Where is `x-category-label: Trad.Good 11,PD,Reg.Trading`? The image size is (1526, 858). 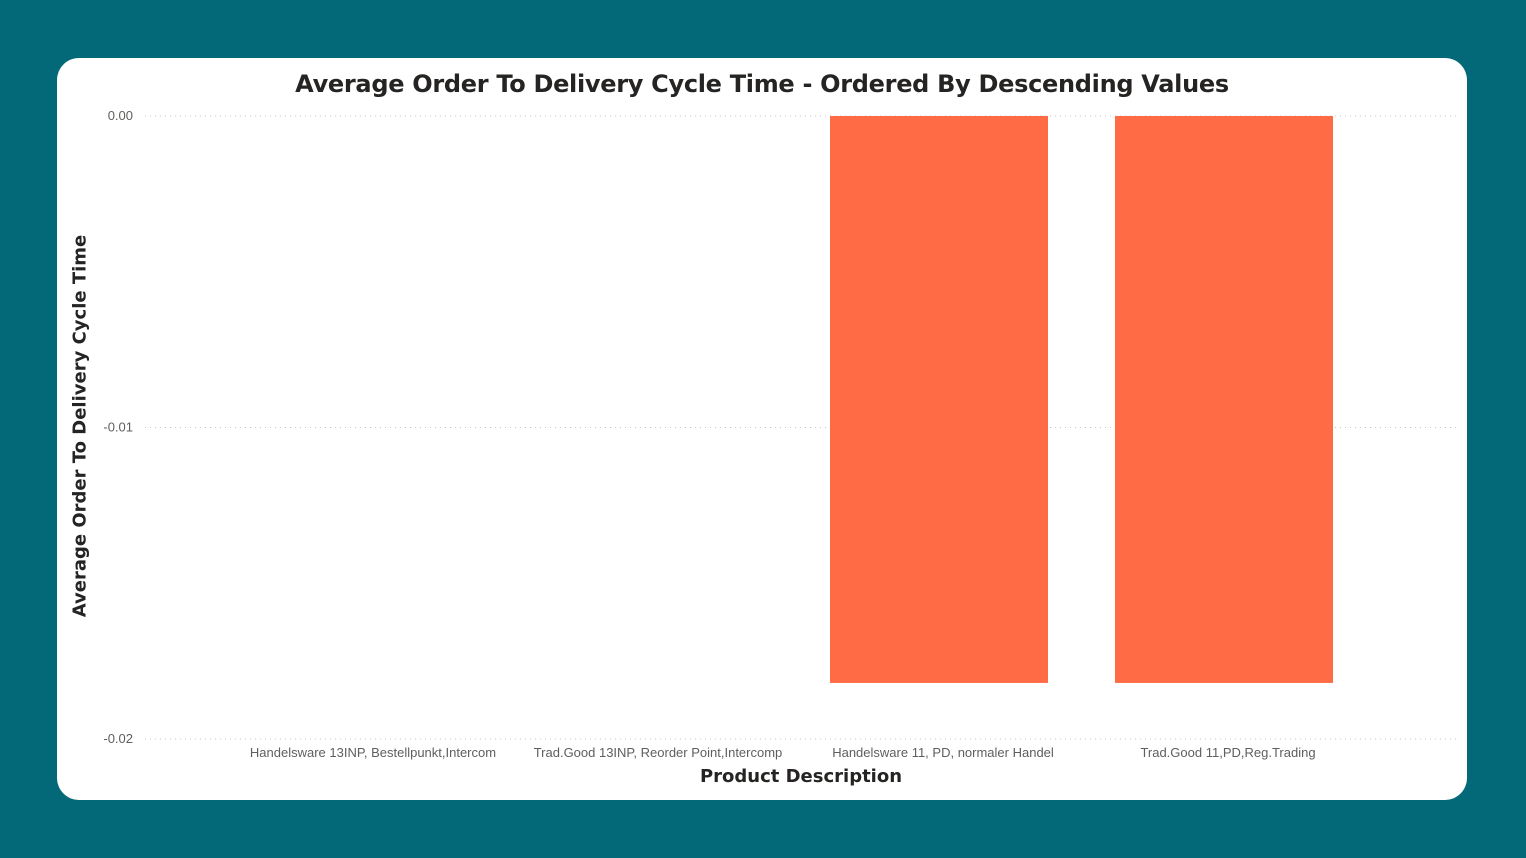 x-category-label: Trad.Good 11,PD,Reg.Trading is located at coordinates (1227, 752).